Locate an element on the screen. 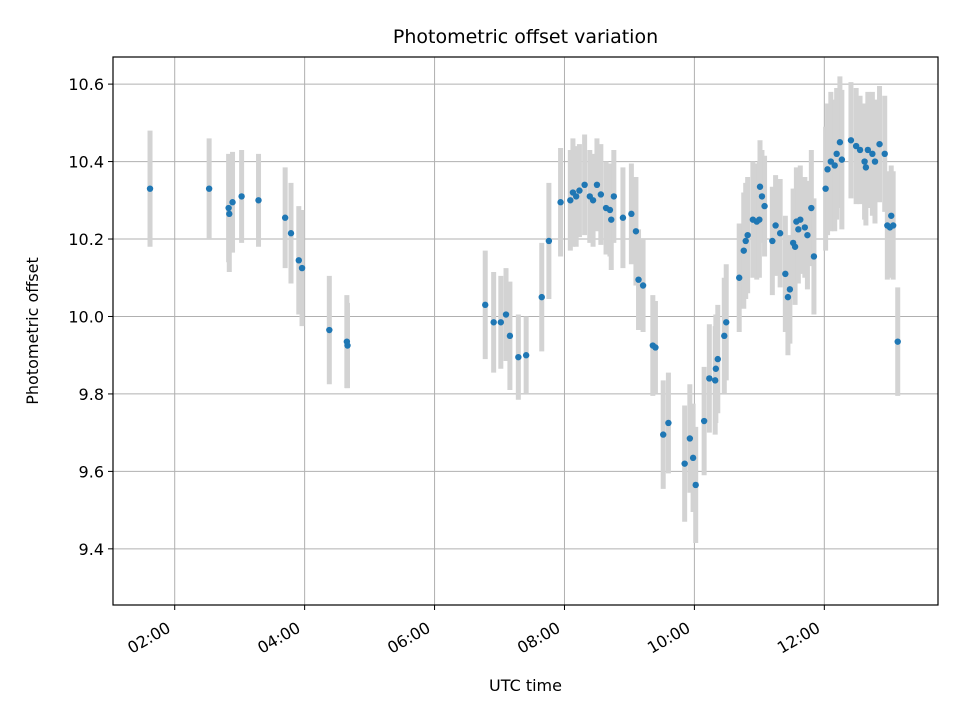  x-tick-label: 12:00 is located at coordinates (798, 638).